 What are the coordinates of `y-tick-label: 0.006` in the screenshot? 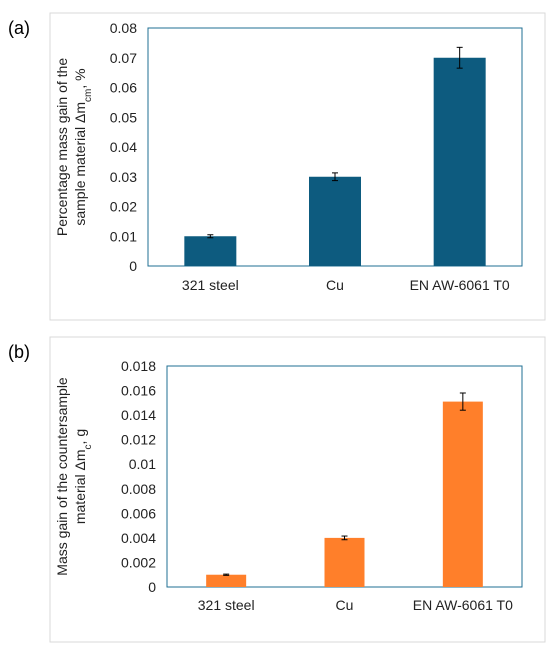 It's located at (138, 513).